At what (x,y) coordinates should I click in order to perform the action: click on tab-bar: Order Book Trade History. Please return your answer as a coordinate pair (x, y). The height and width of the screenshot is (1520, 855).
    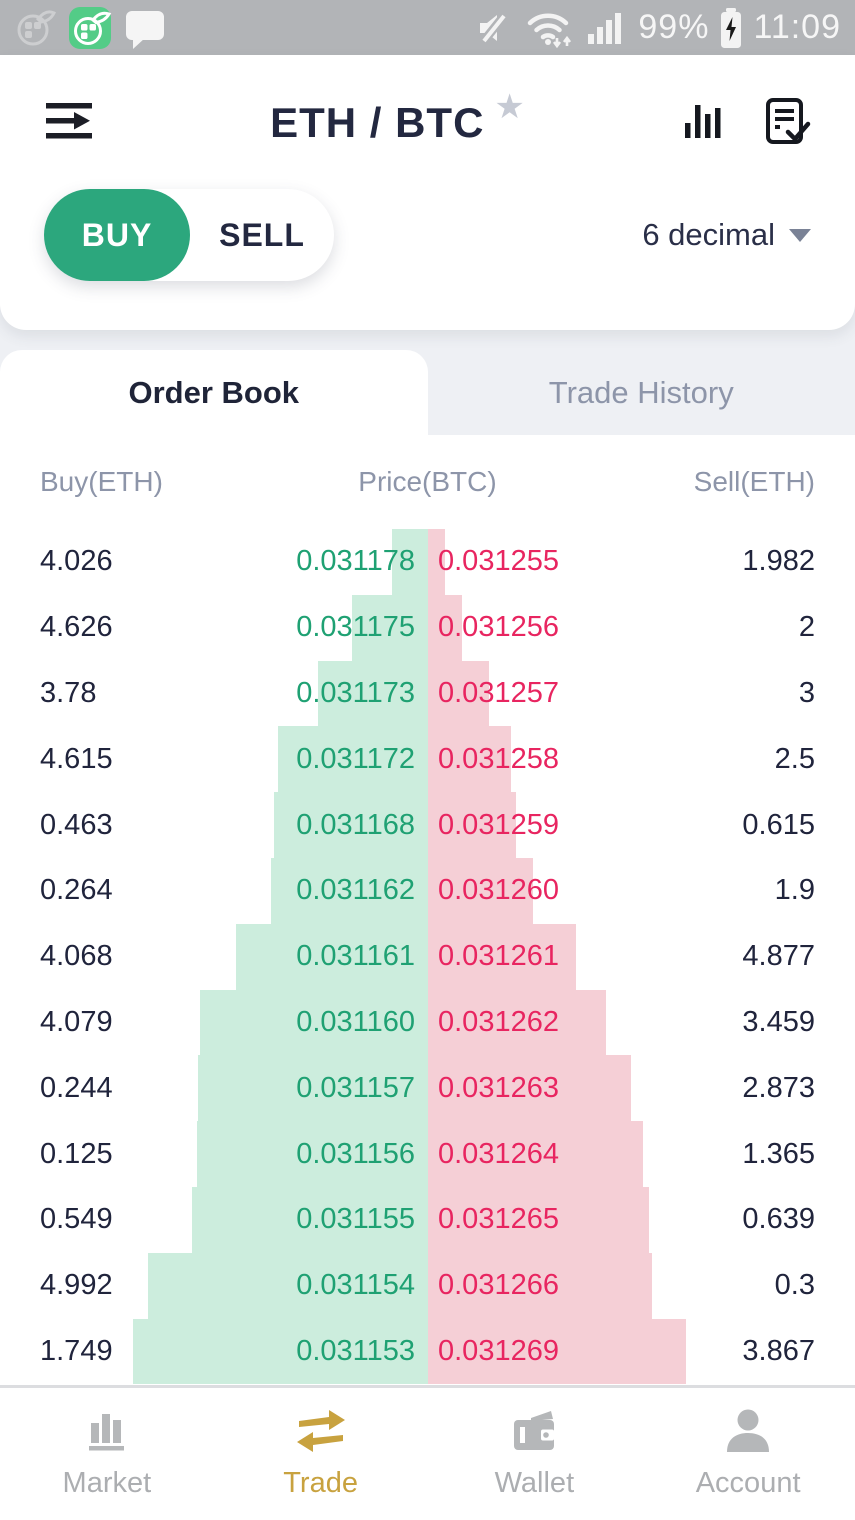
    Looking at the image, I should click on (427, 392).